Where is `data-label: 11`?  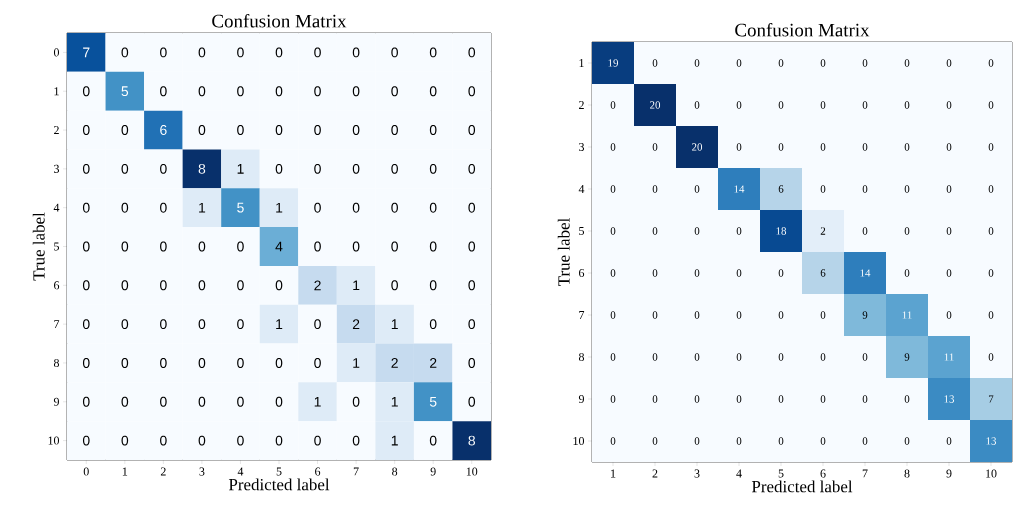 data-label: 11 is located at coordinates (907, 315).